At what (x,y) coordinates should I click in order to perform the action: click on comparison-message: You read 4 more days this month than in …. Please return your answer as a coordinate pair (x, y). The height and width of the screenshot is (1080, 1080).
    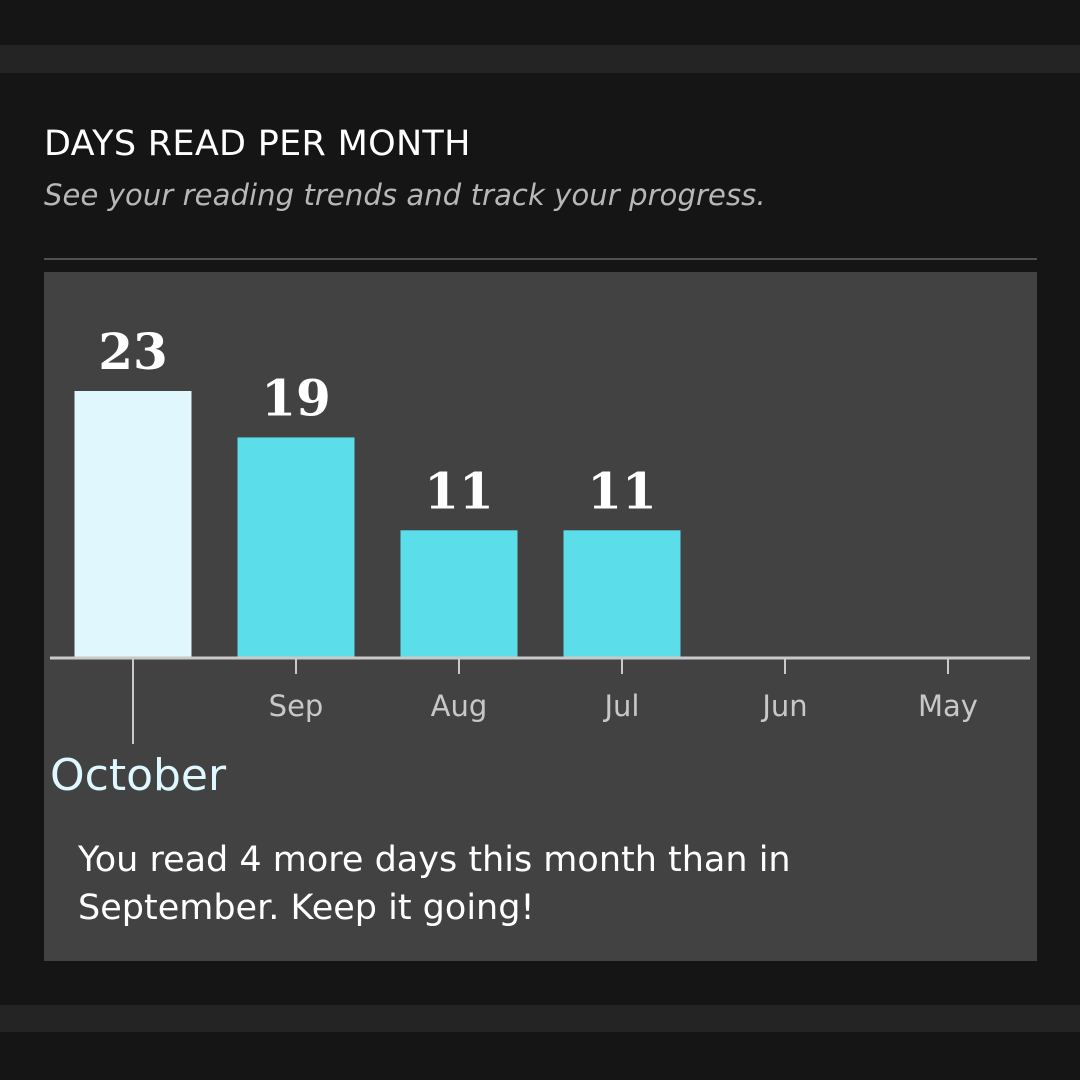
    Looking at the image, I should click on (434, 884).